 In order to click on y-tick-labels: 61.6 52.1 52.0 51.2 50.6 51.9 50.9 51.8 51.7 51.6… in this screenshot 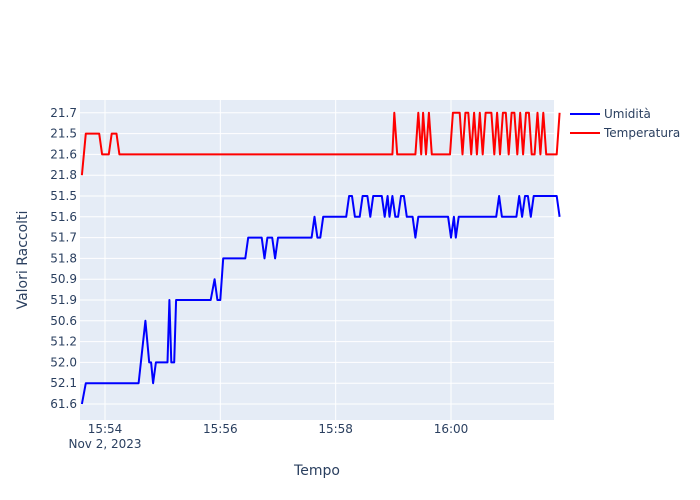, I will do `click(63, 258)`.